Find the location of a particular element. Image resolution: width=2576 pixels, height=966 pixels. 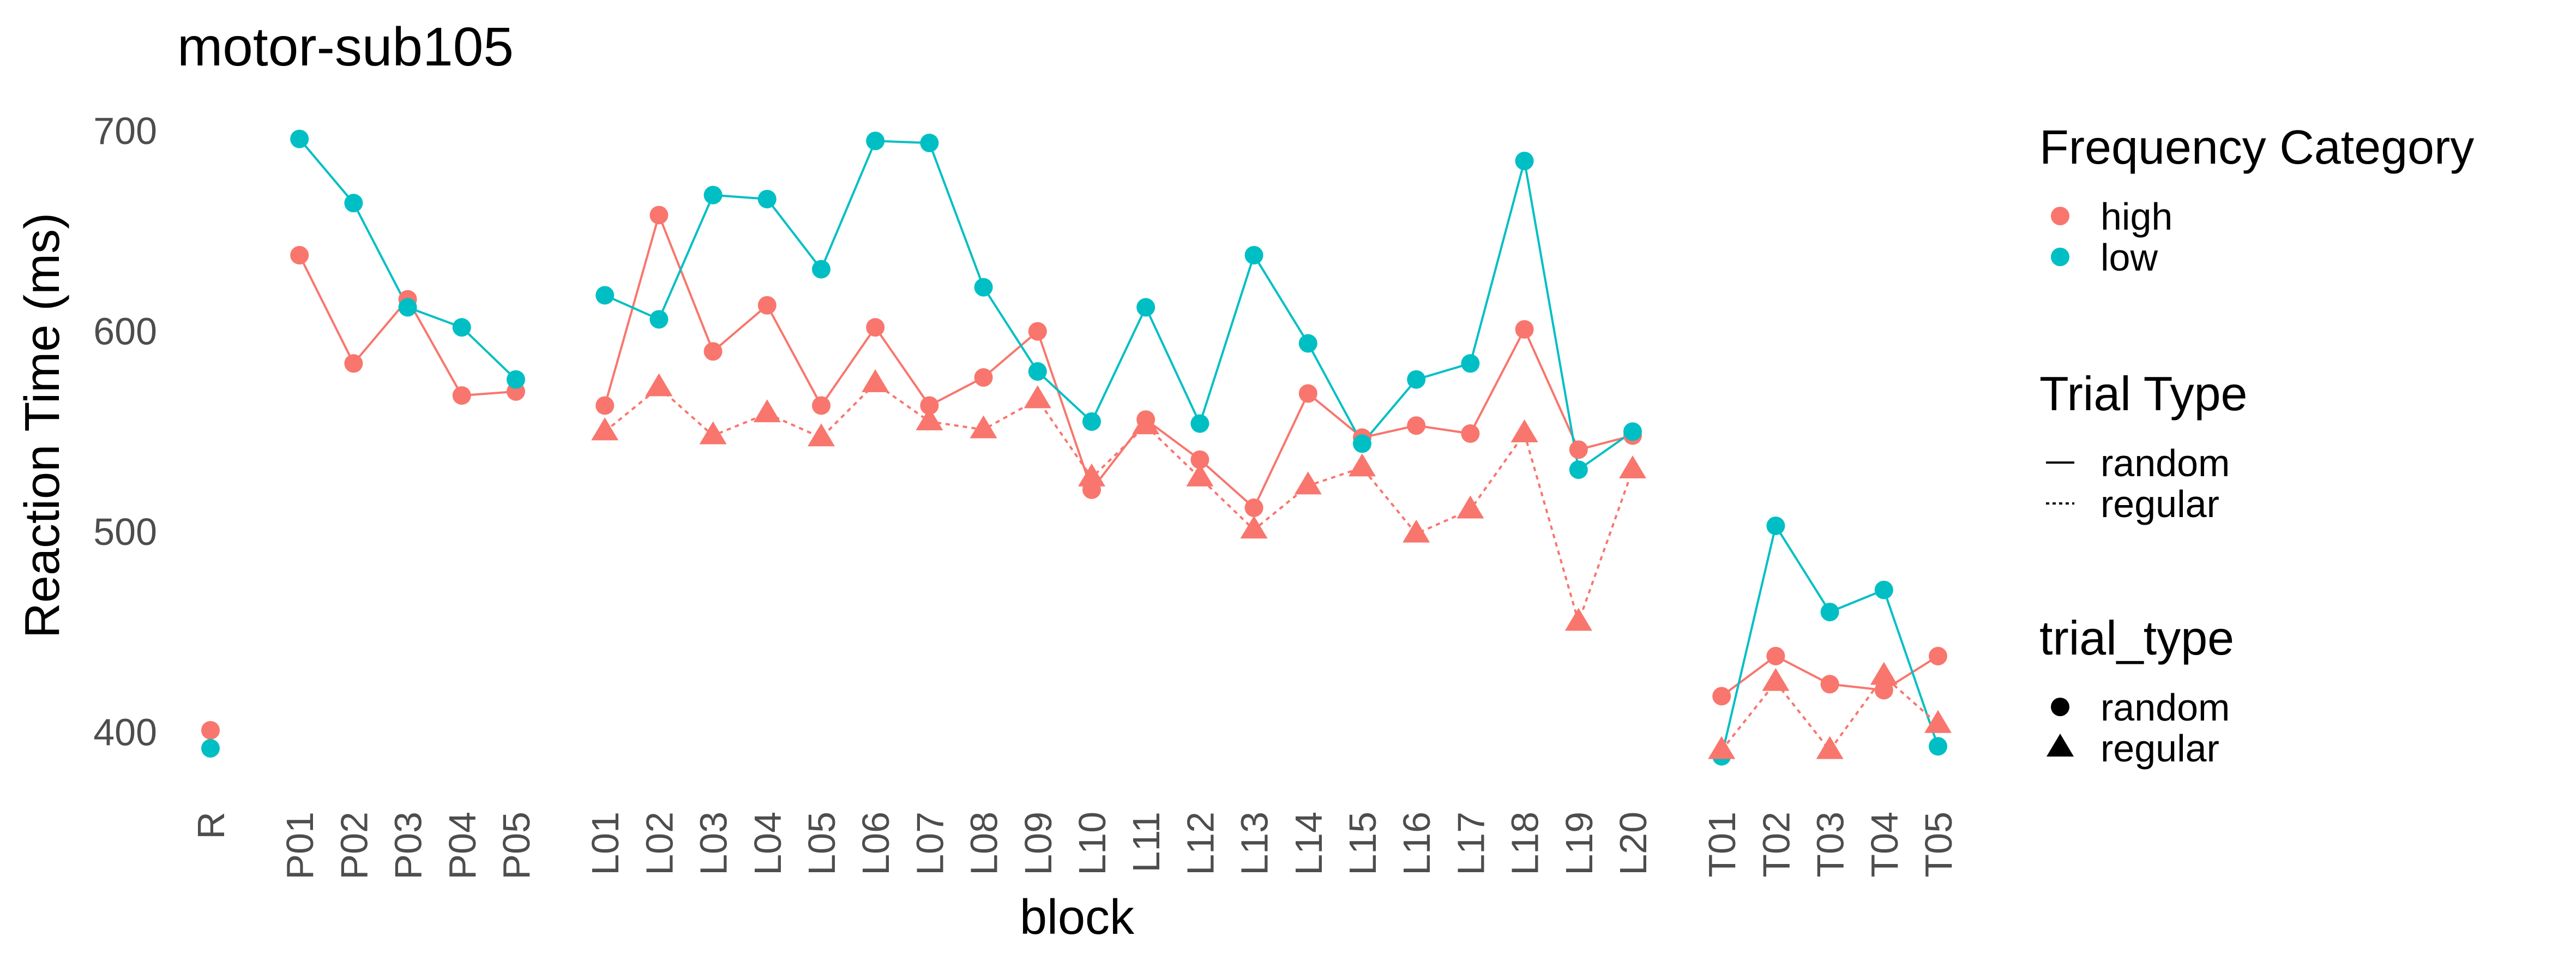

data-point-low-random-l03 is located at coordinates (713, 195).